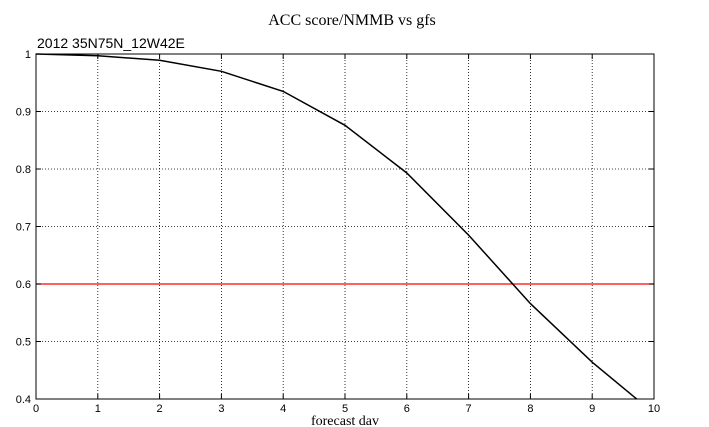 The width and height of the screenshot is (709, 427). What do you see at coordinates (23, 343) in the screenshot?
I see `y-tick-label: 0.5` at bounding box center [23, 343].